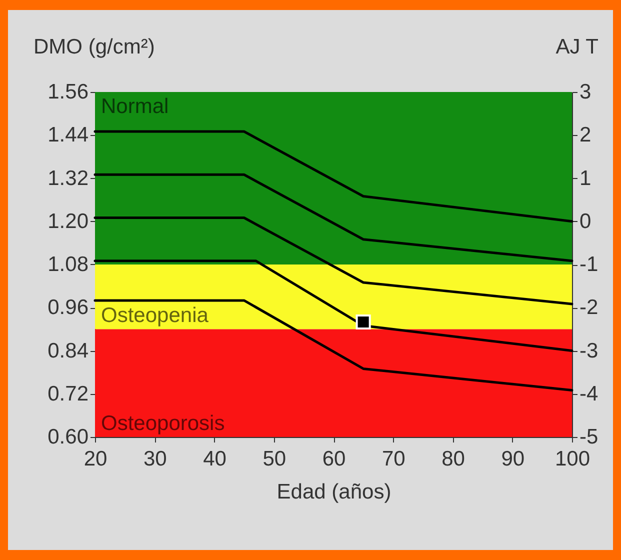  What do you see at coordinates (135, 106) in the screenshot?
I see `band-label: Normal` at bounding box center [135, 106].